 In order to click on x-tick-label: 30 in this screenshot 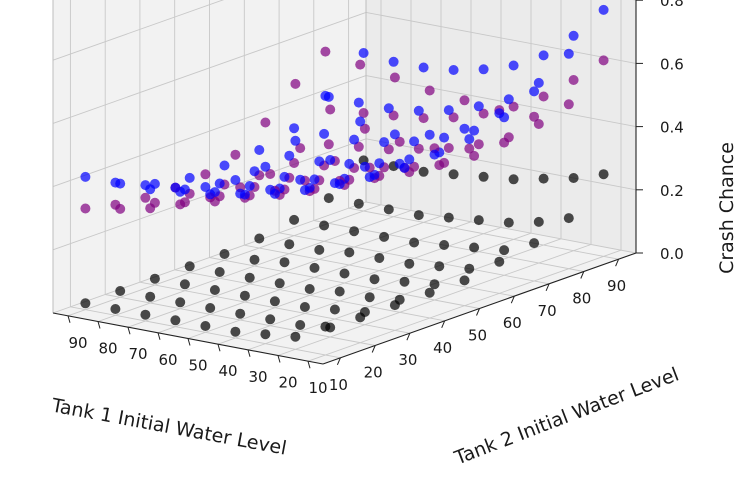, I will do `click(257, 377)`.